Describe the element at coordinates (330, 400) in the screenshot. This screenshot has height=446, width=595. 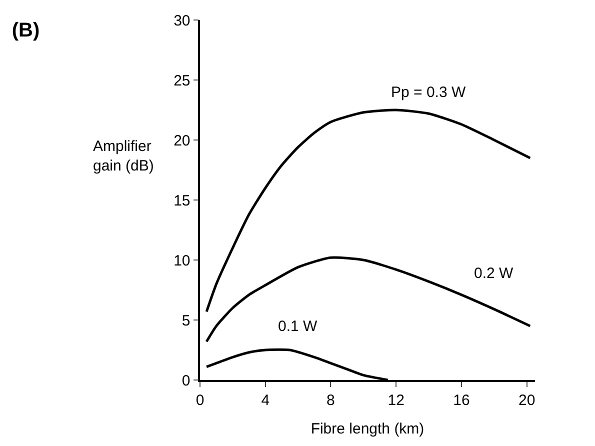
I see `x-tick-label: 8` at that location.